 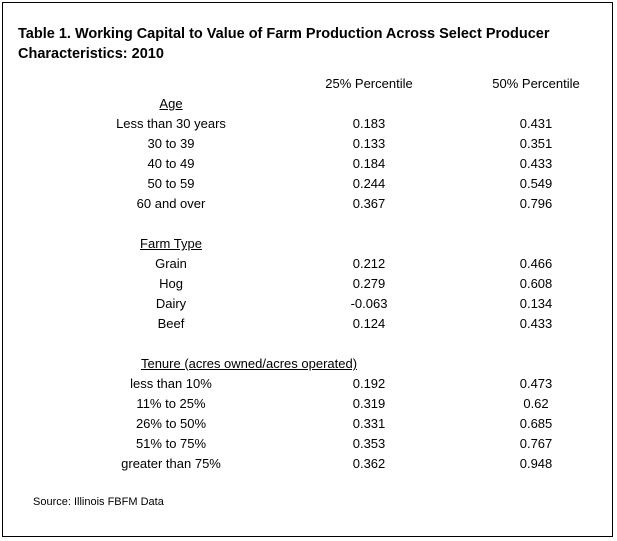 I want to click on source-note: Source: Illinois FBFM Data, so click(x=98, y=502).